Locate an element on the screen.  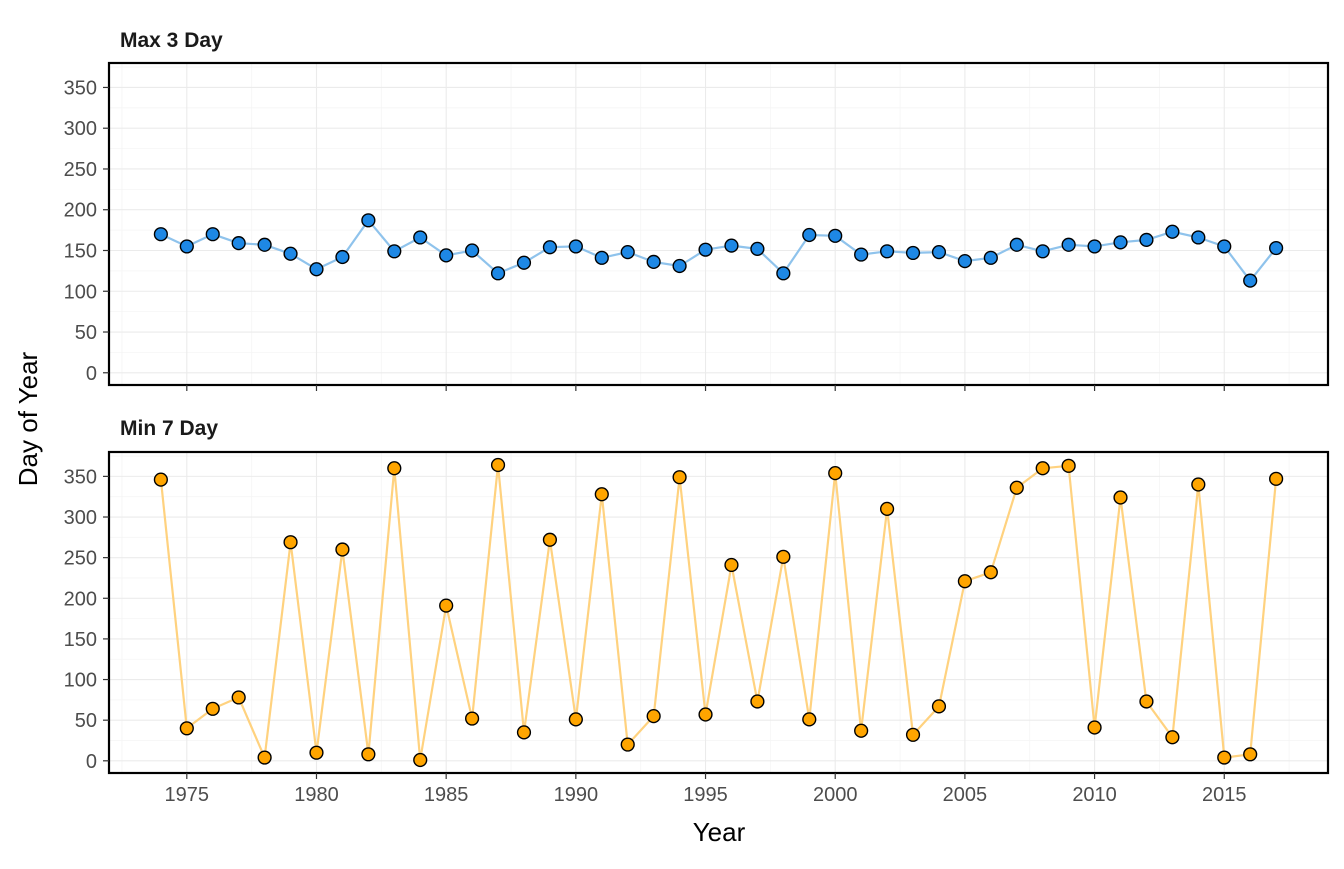
max3-y-tick-label: 350 is located at coordinates (80, 88).